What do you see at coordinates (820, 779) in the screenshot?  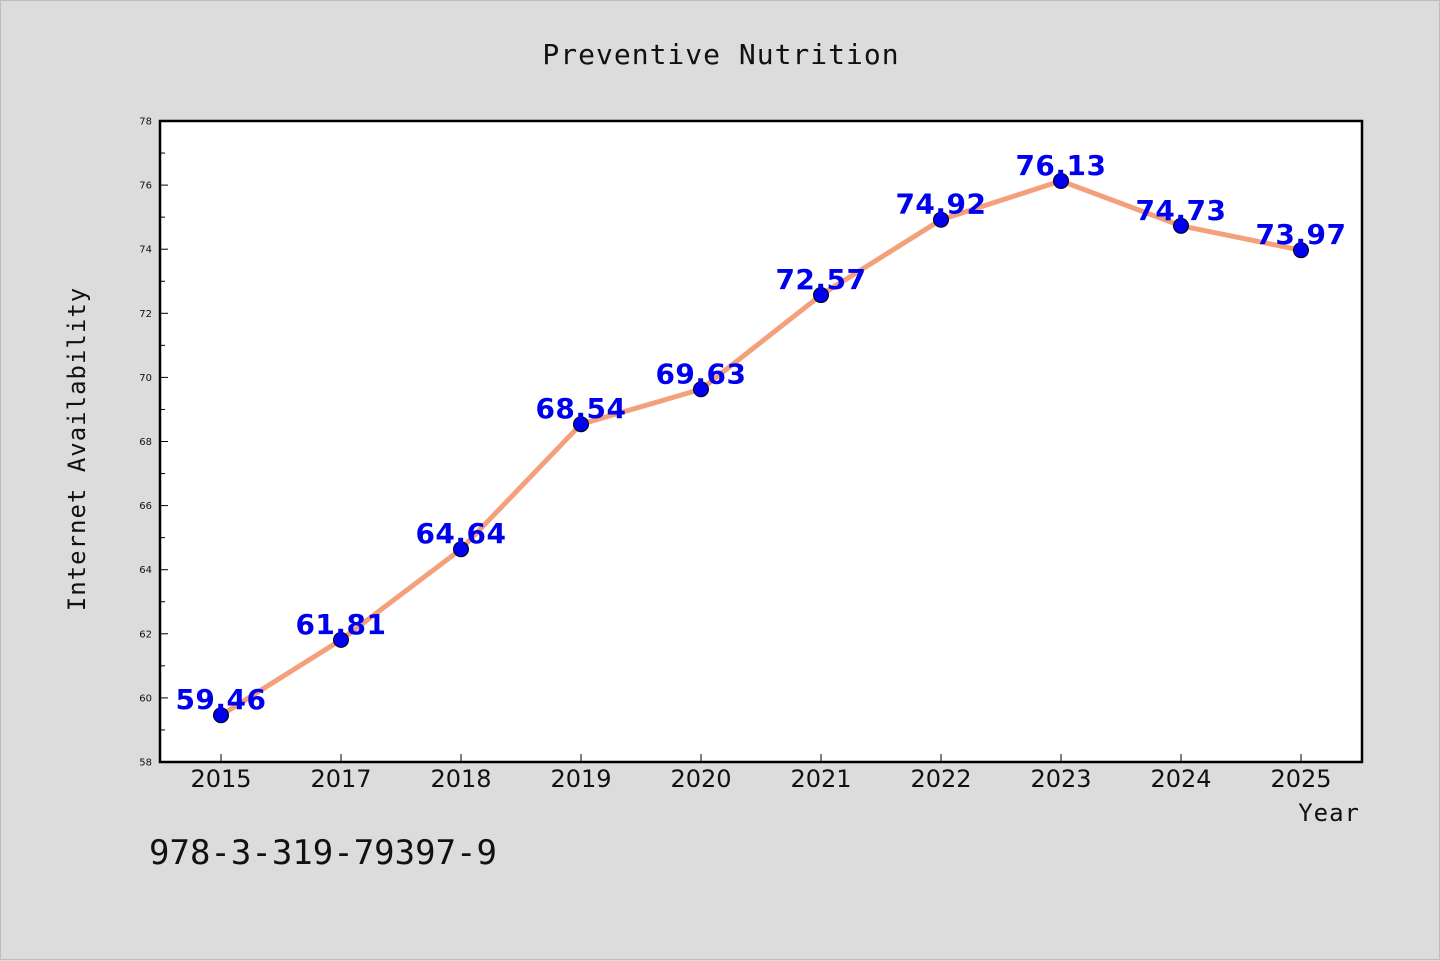 I see `x-tick-label: 2021` at bounding box center [820, 779].